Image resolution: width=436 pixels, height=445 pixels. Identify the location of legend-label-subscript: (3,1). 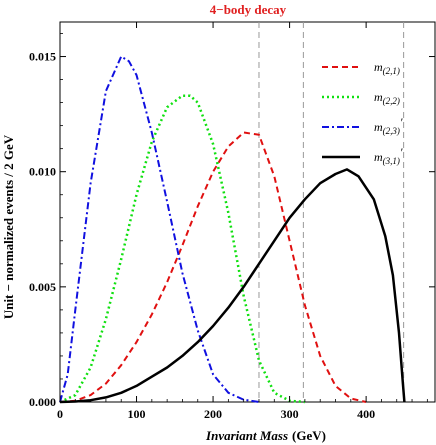
(391, 161).